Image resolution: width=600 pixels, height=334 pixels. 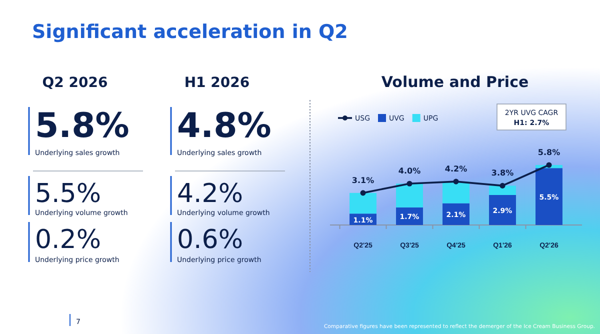 I want to click on data-label: 3.8%, so click(x=502, y=173).